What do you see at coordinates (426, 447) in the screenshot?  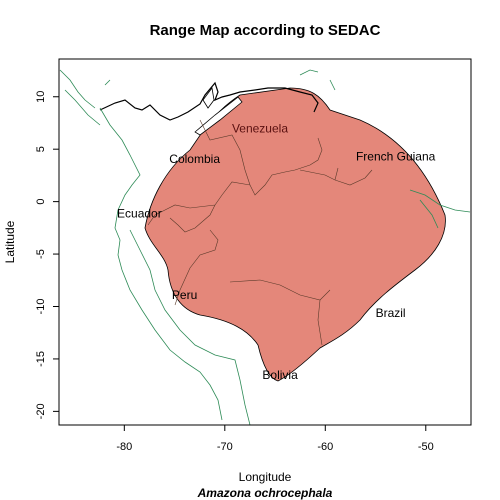 I see `x-tick-label: -50` at bounding box center [426, 447].